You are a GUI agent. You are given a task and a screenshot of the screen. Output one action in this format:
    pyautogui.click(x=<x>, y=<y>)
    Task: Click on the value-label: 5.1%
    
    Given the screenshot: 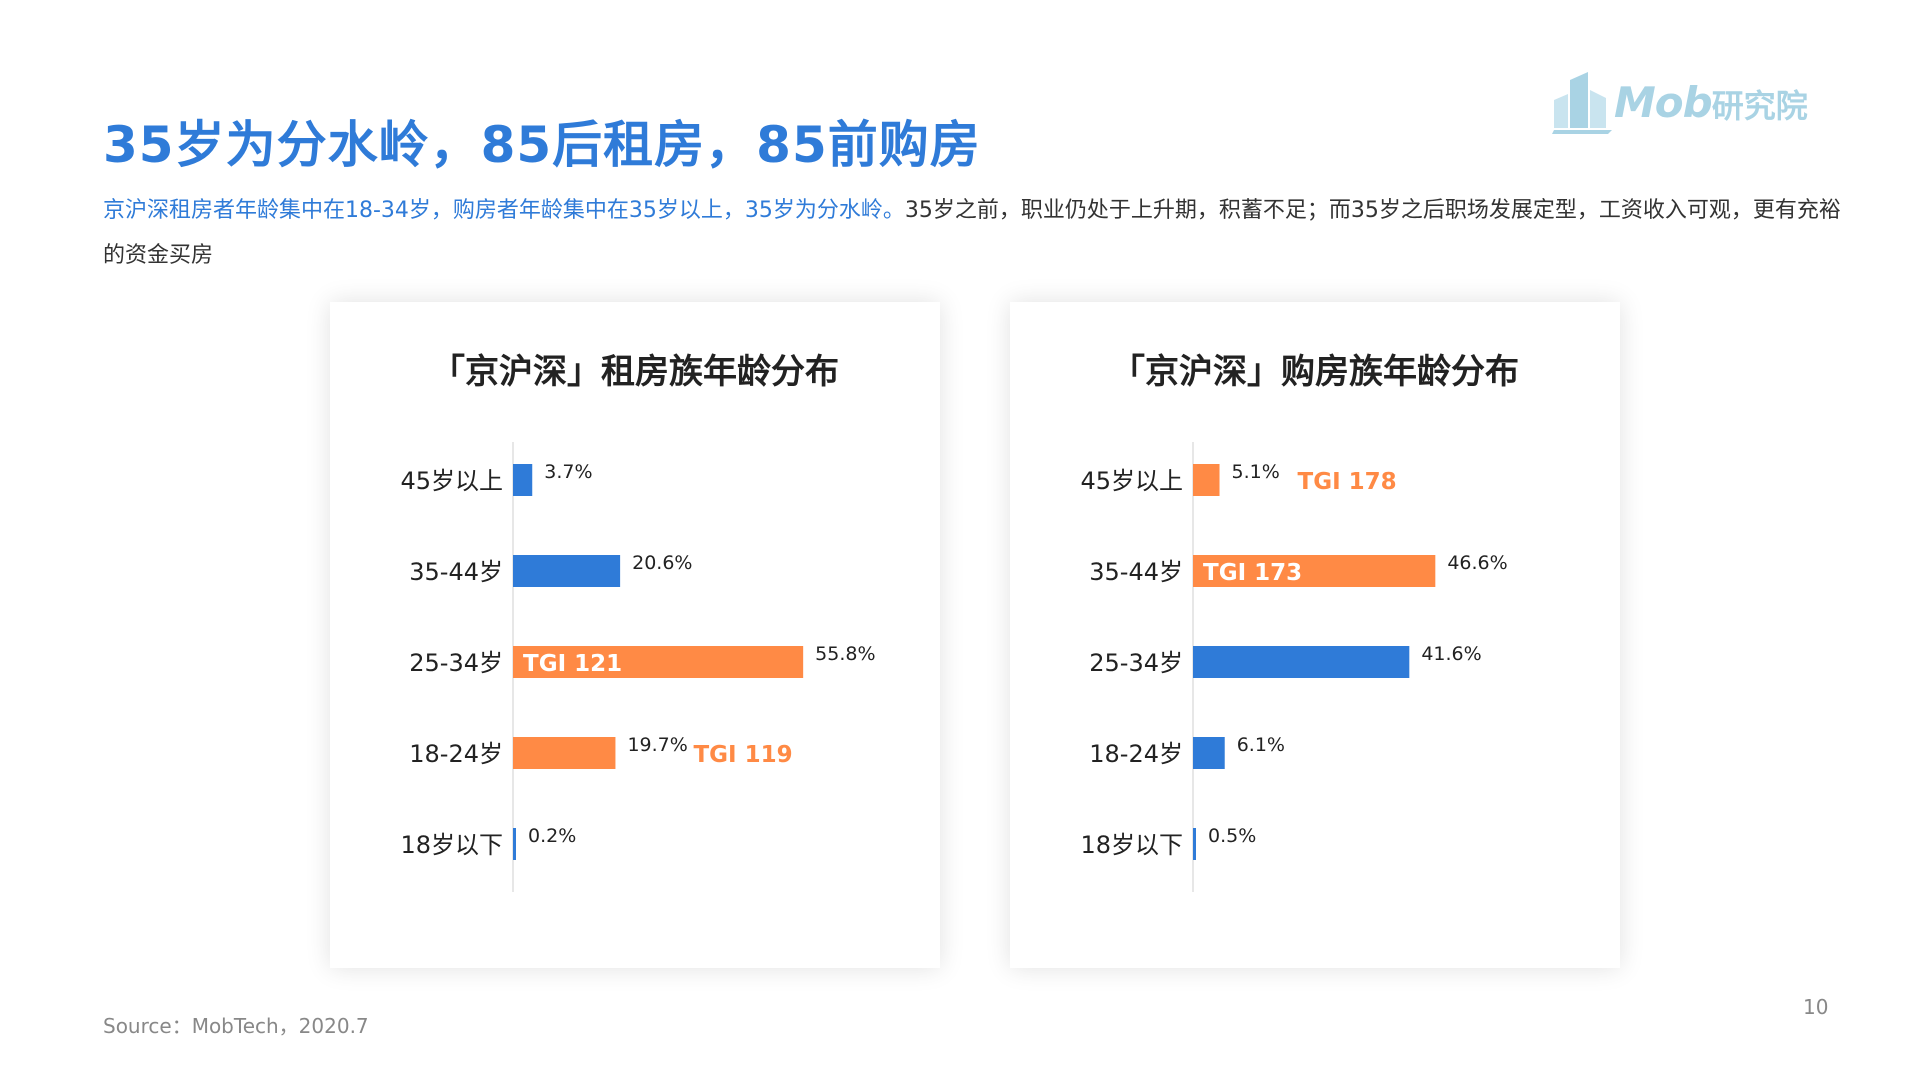 What is the action you would take?
    pyautogui.click(x=1256, y=472)
    